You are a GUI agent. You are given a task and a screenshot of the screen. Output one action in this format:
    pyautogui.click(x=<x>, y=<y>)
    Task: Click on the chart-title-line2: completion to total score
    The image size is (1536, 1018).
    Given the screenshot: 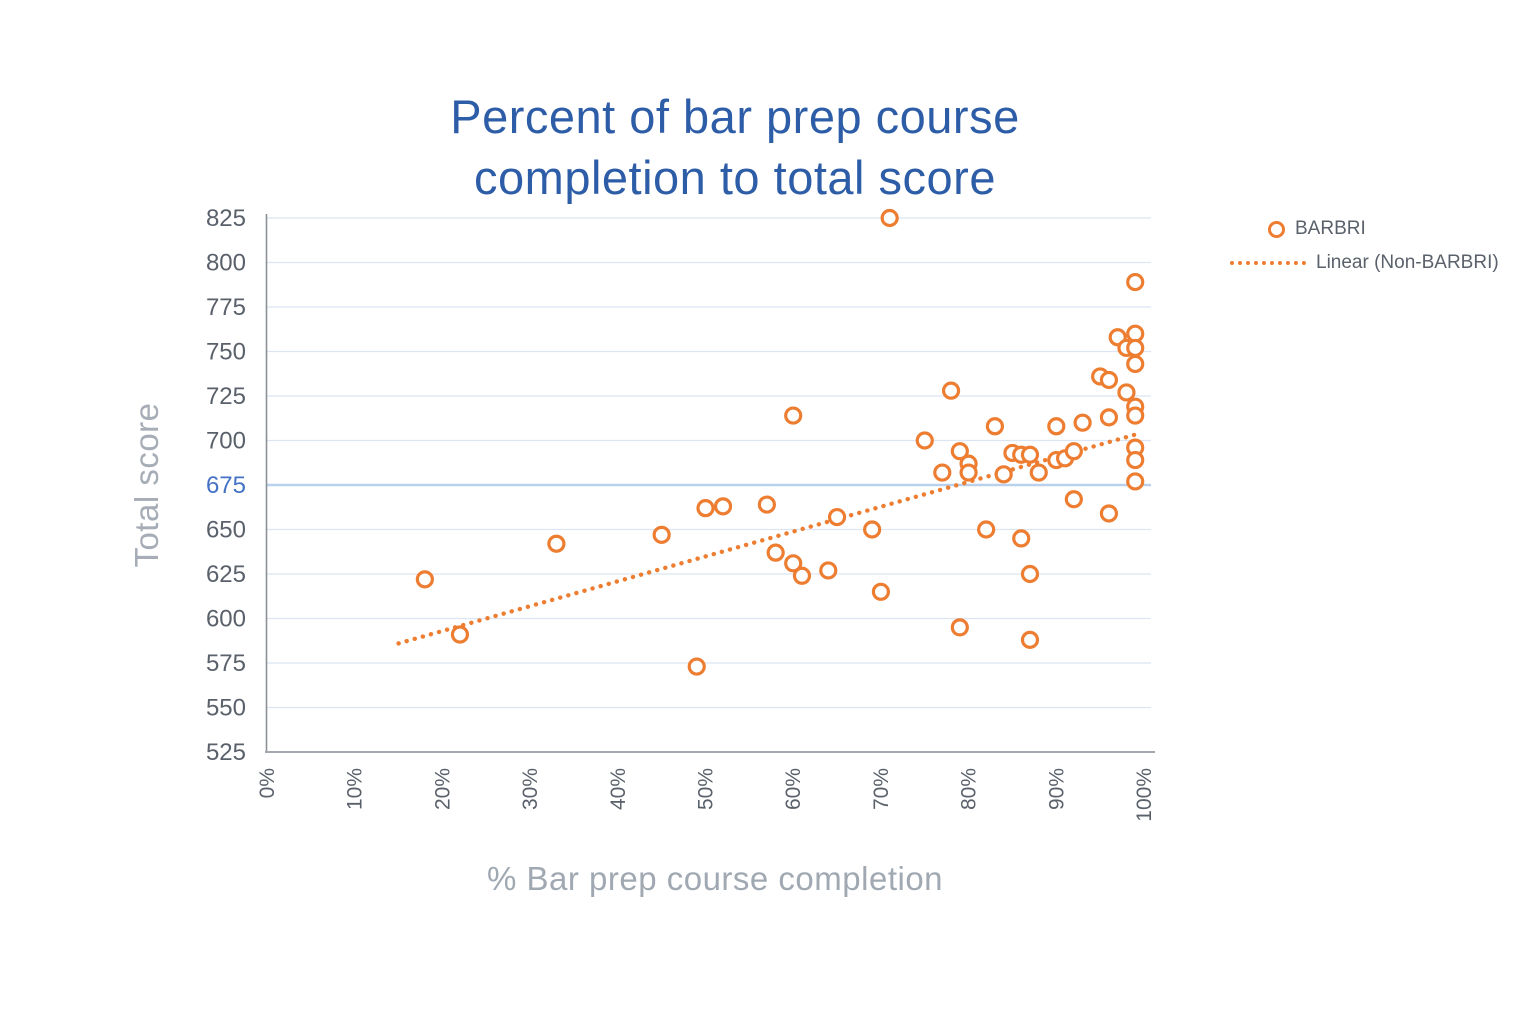 What is the action you would take?
    pyautogui.click(x=735, y=177)
    